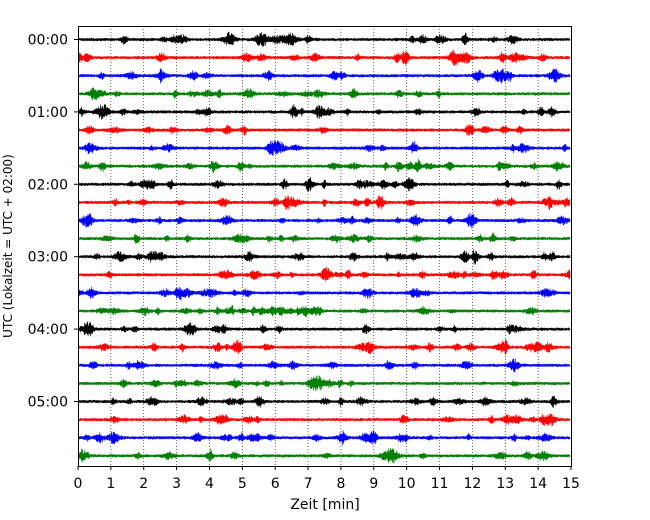  I want to click on x-tick-label: 4, so click(209, 484).